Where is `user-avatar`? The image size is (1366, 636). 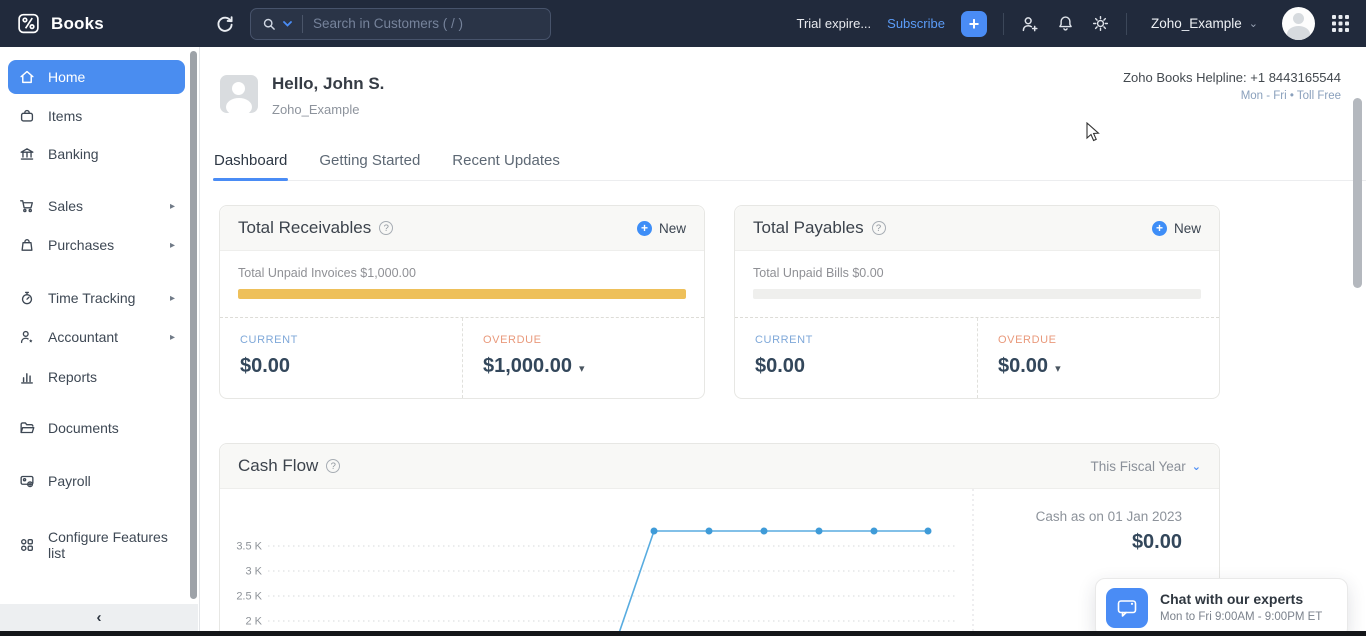 user-avatar is located at coordinates (1298, 23).